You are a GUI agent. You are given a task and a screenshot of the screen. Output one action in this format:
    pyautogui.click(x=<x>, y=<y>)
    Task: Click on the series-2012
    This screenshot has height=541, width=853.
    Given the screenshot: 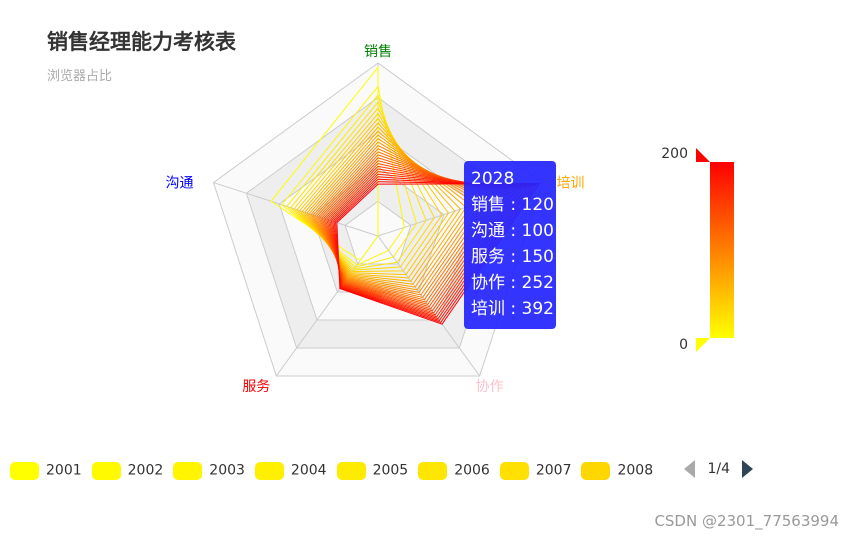 What is the action you would take?
    pyautogui.click(x=394, y=214)
    